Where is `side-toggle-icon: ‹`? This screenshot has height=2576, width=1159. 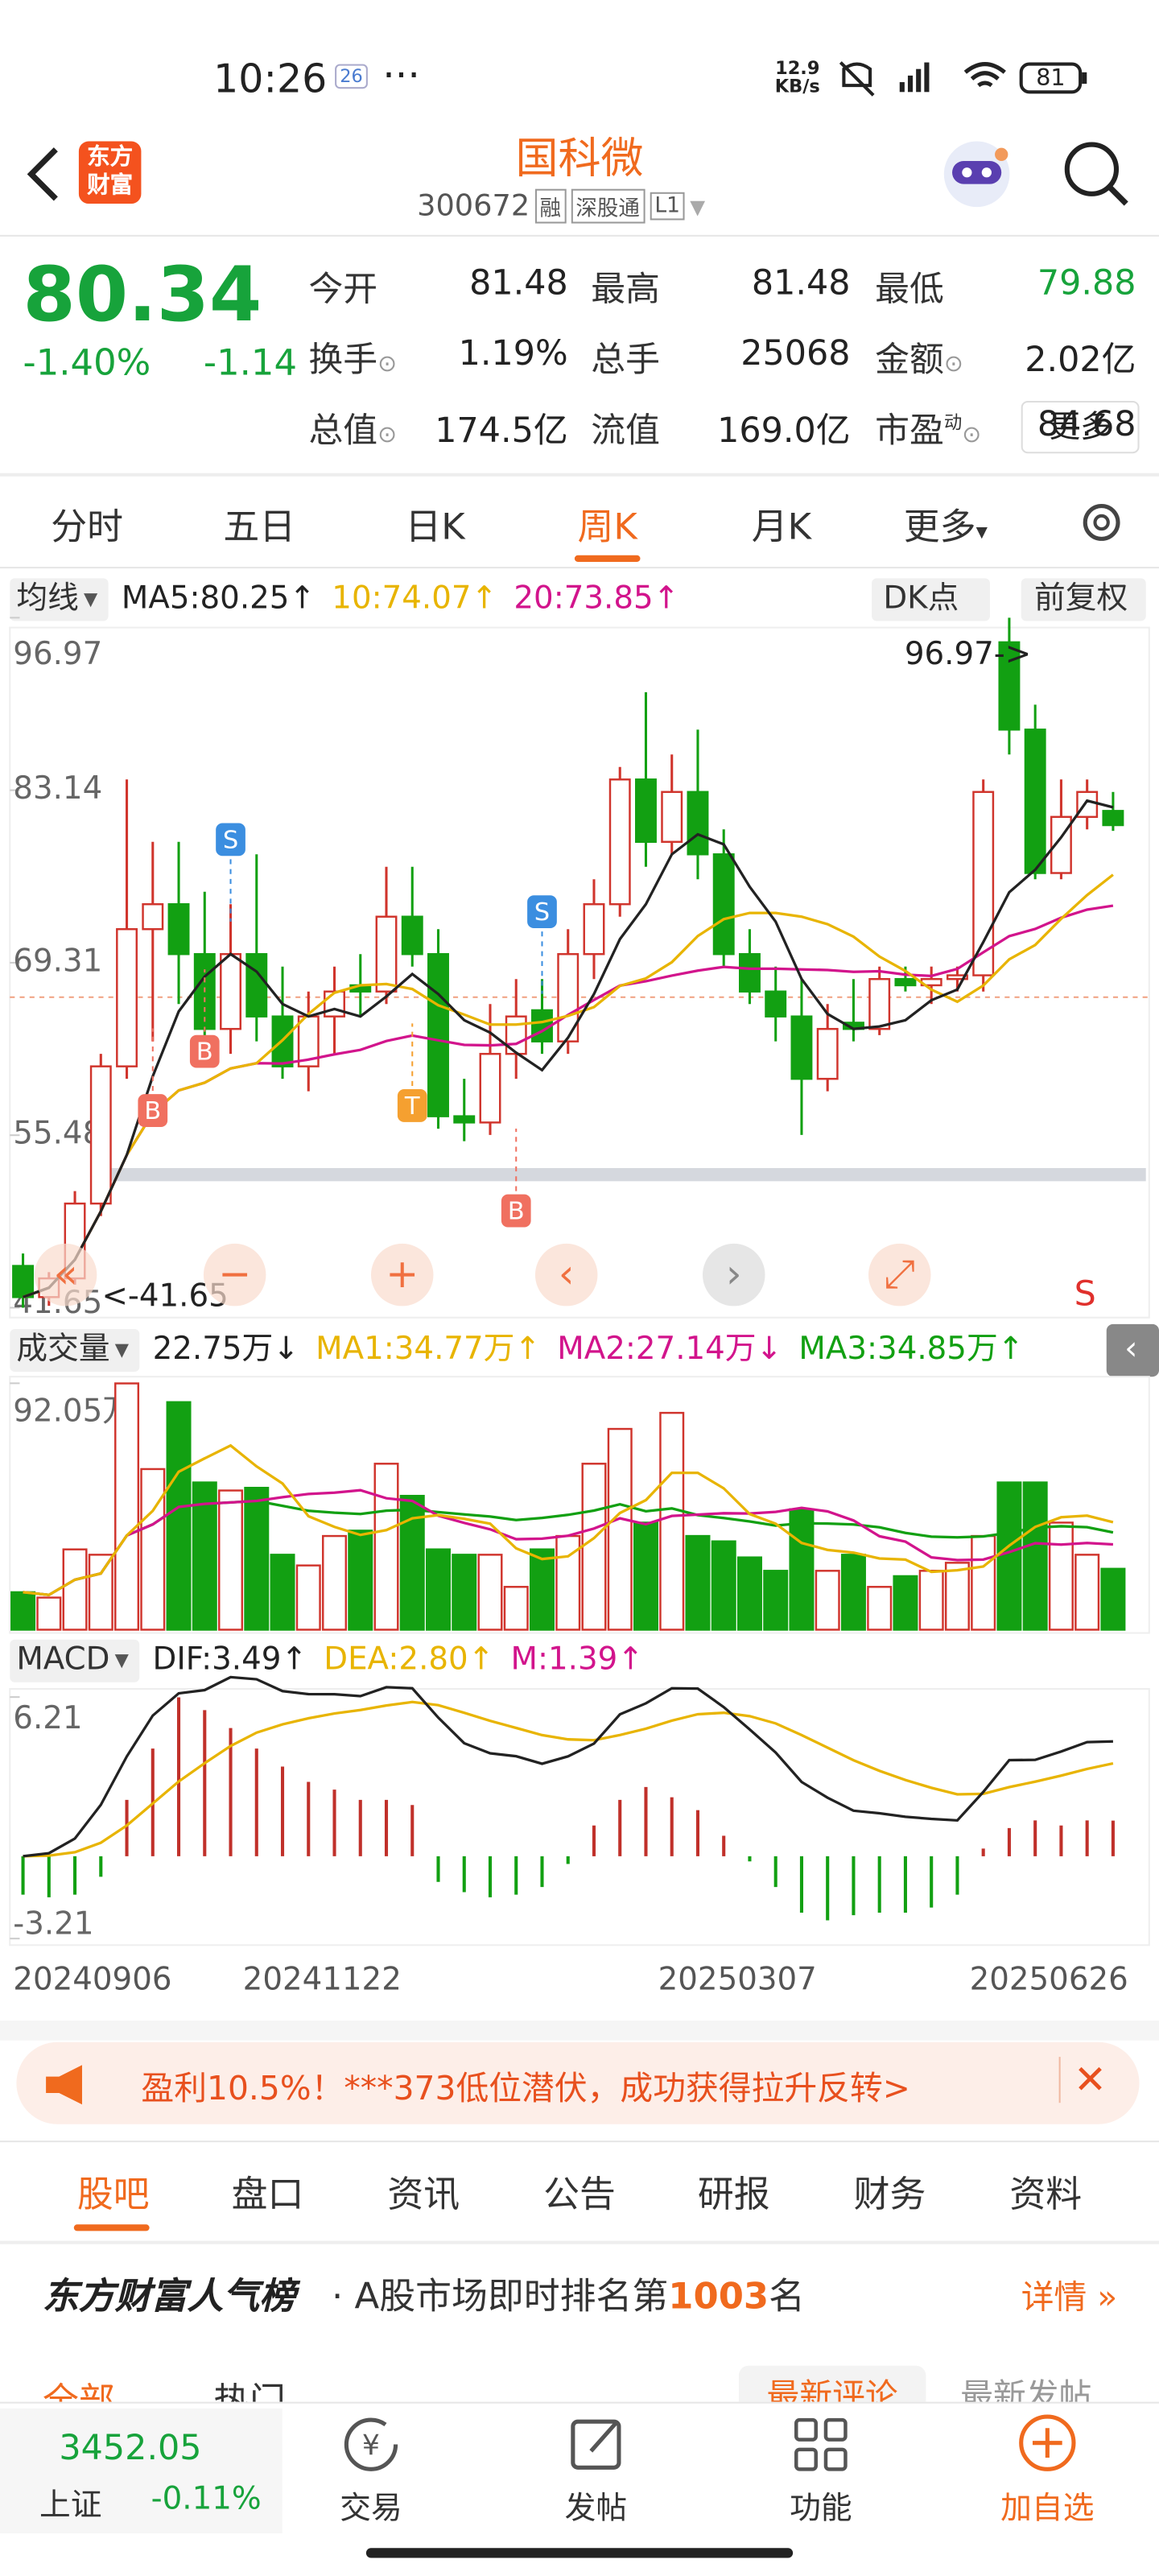 side-toggle-icon: ‹ is located at coordinates (1130, 1348).